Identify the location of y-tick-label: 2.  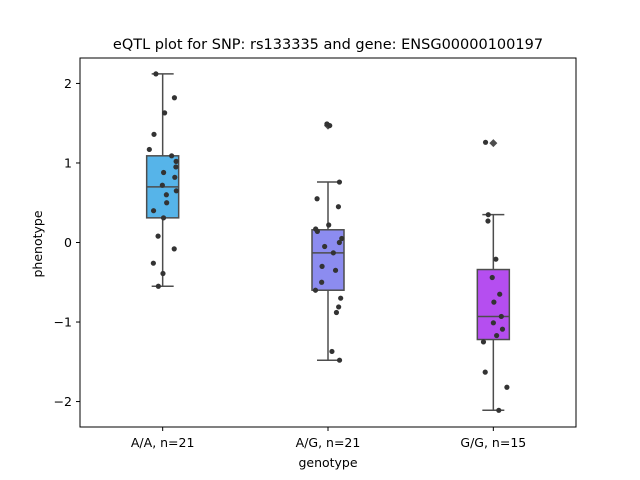
(68, 83).